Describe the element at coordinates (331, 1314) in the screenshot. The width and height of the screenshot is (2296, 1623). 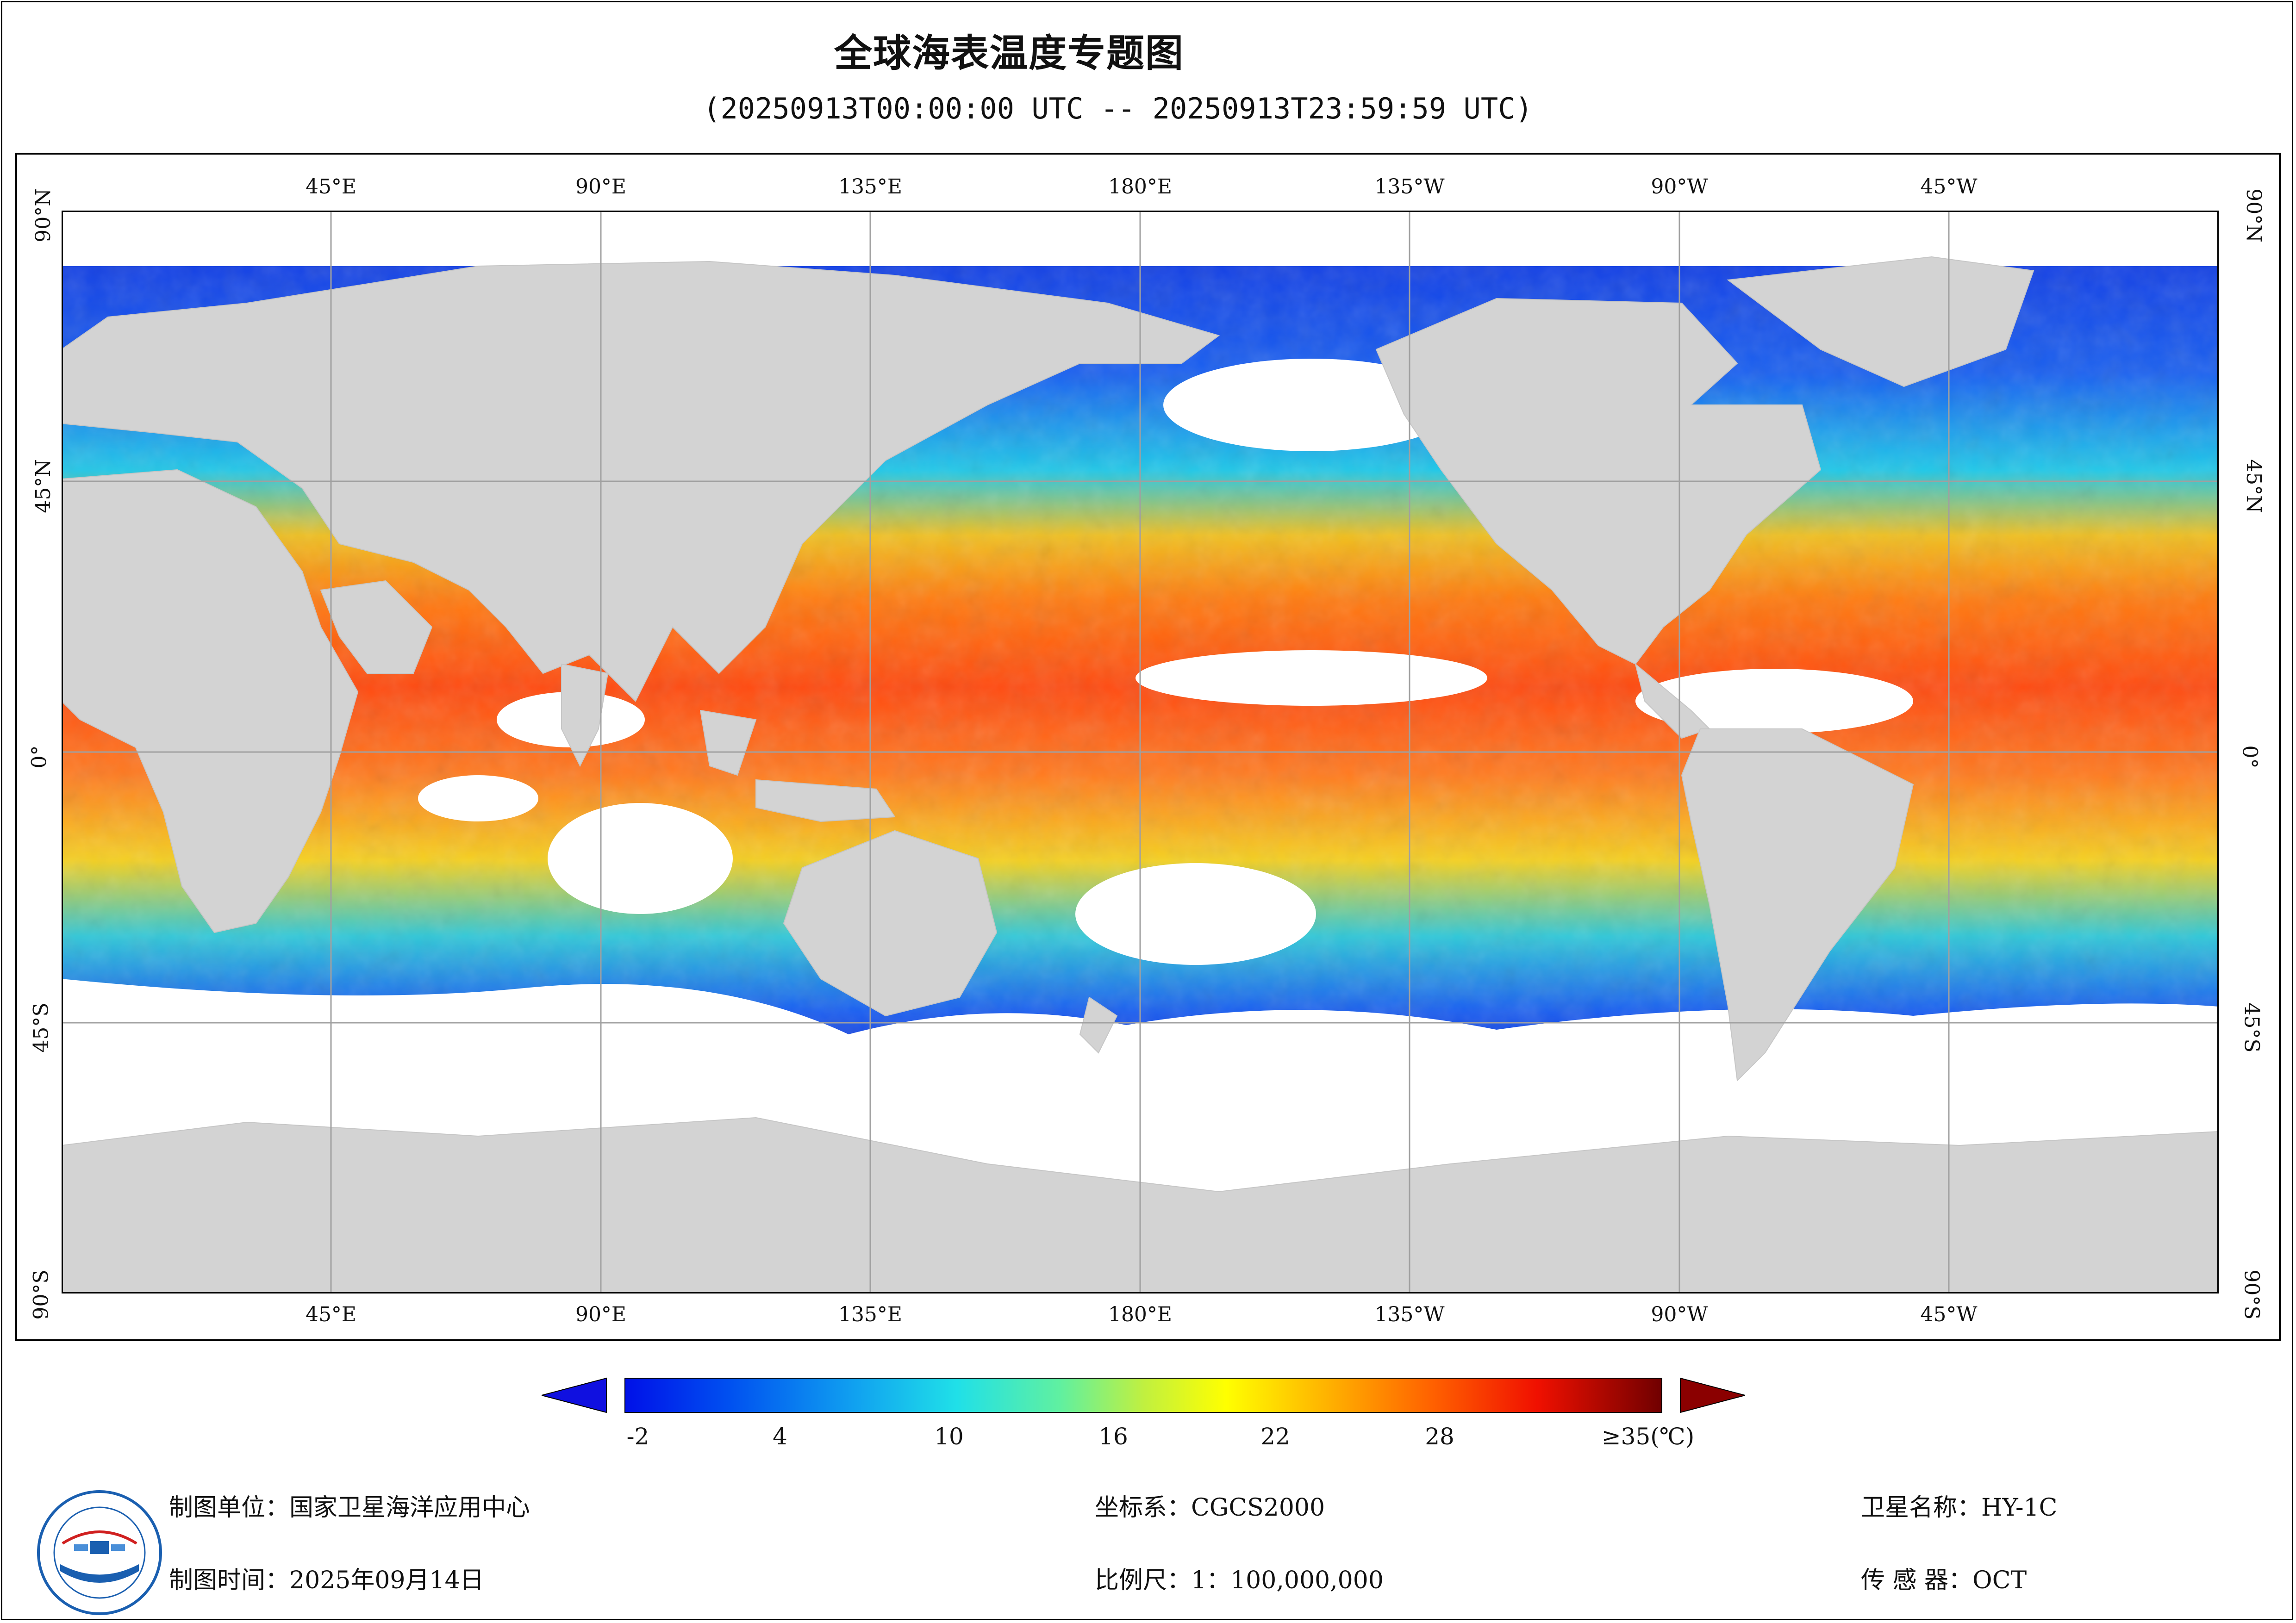
I see `lon-label-bottom-45e: 45°E` at that location.